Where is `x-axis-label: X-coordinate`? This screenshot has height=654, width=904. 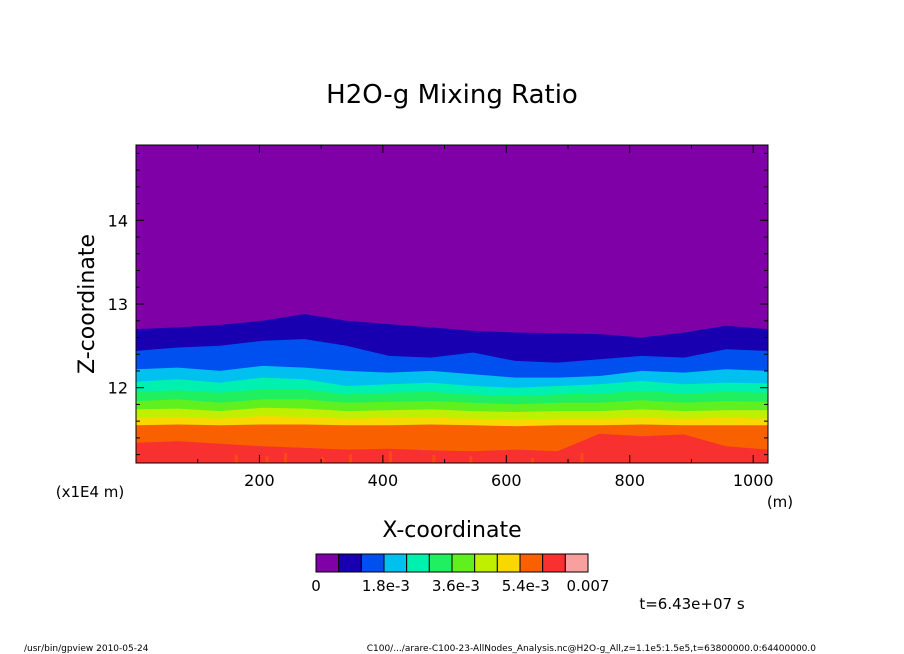 x-axis-label: X-coordinate is located at coordinates (451, 530).